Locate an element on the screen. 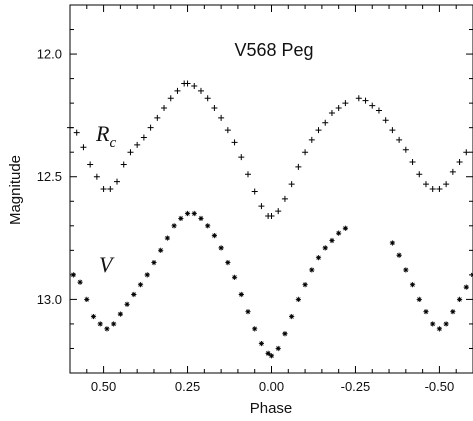 This screenshot has height=421, width=473. x-axis-title: Phase is located at coordinates (271, 408).